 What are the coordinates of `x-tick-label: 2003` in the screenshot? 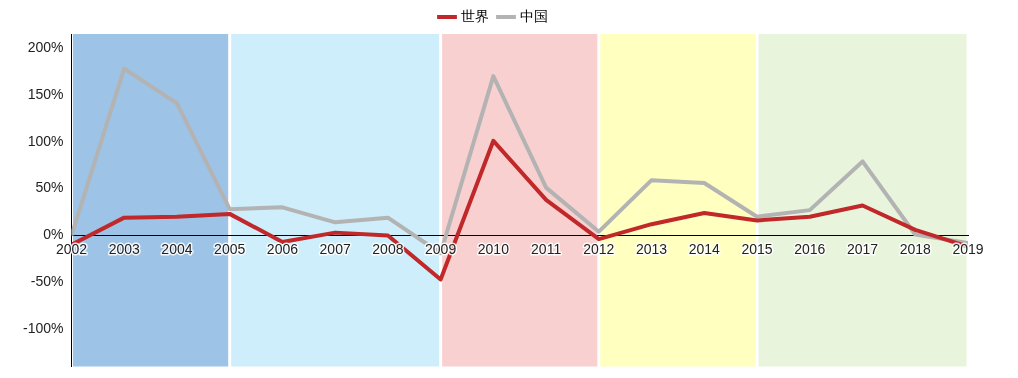 It's located at (124, 249).